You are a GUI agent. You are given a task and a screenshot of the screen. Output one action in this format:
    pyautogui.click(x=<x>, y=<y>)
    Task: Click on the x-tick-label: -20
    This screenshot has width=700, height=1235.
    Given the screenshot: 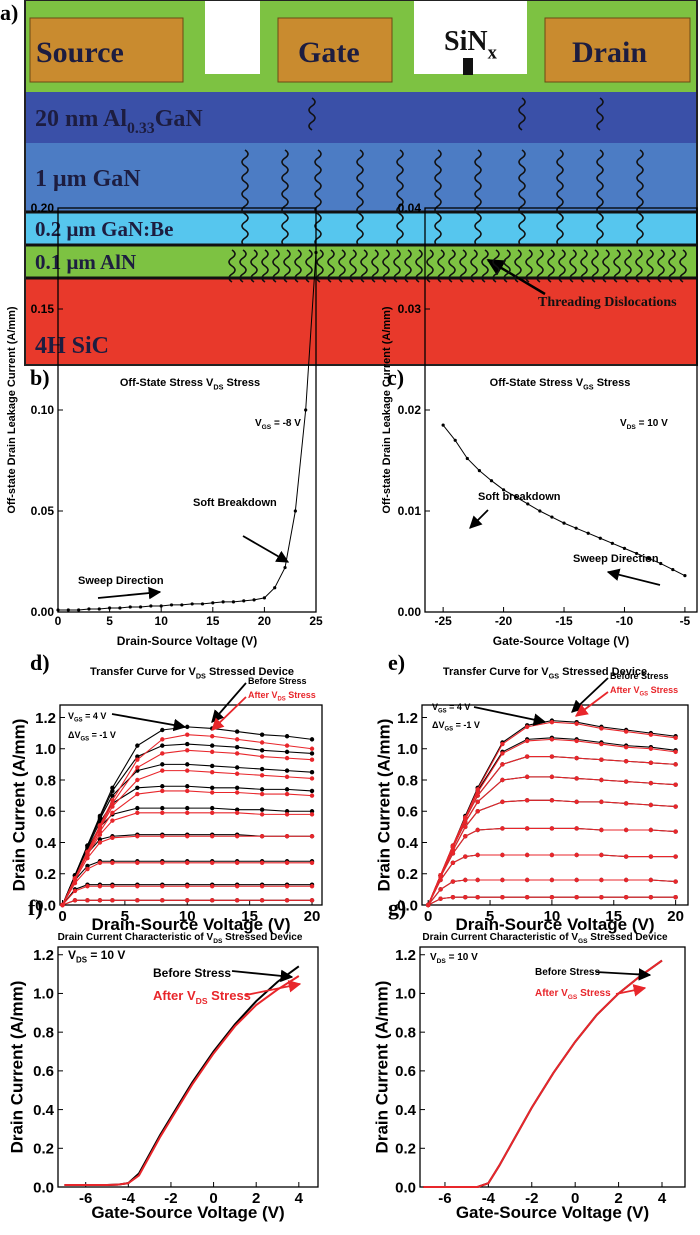 What is the action you would take?
    pyautogui.click(x=504, y=621)
    